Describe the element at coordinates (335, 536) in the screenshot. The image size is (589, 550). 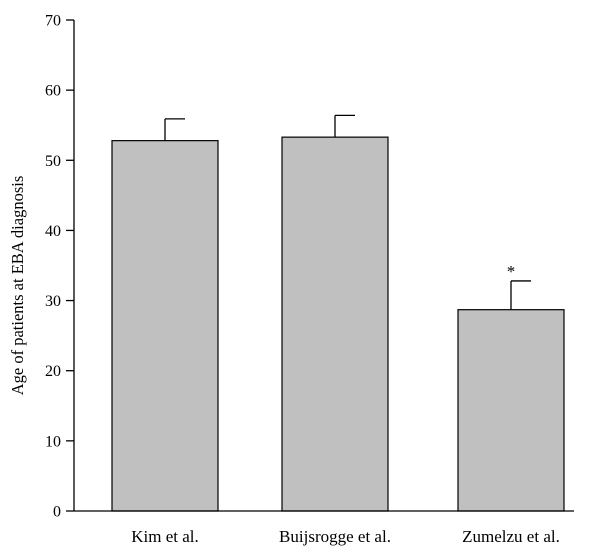
I see `x-category-label: Buijsrogge et al.` at that location.